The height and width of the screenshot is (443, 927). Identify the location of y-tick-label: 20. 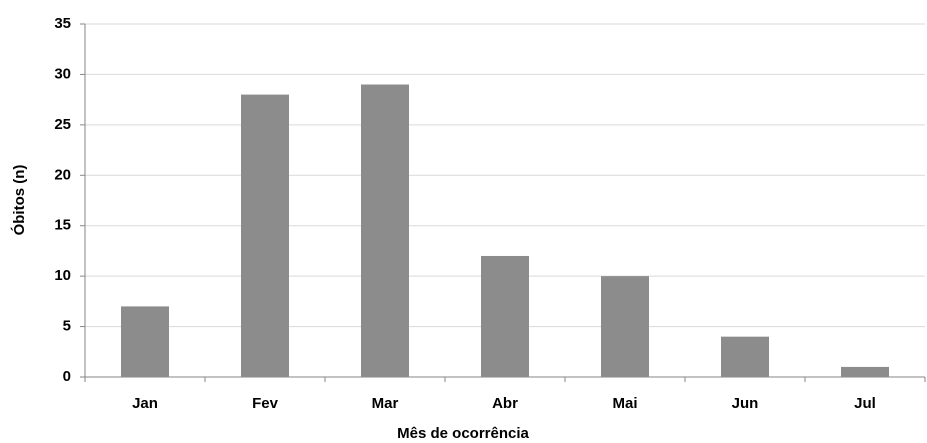
(62, 174).